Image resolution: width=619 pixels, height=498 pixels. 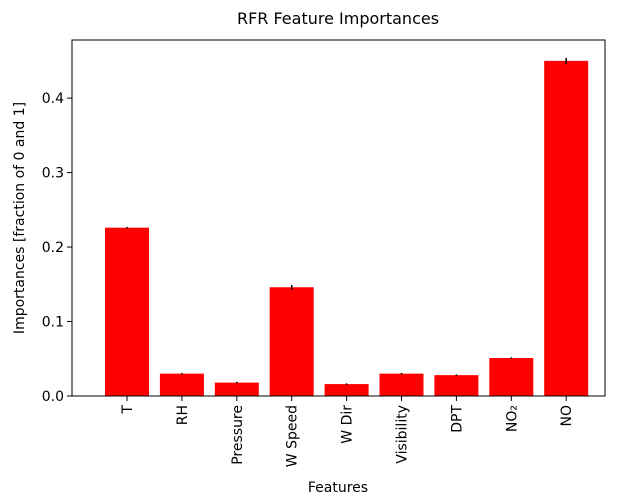 What do you see at coordinates (20, 218) in the screenshot?
I see `y-axis-label: Importances [fraction of 0 and 1]` at bounding box center [20, 218].